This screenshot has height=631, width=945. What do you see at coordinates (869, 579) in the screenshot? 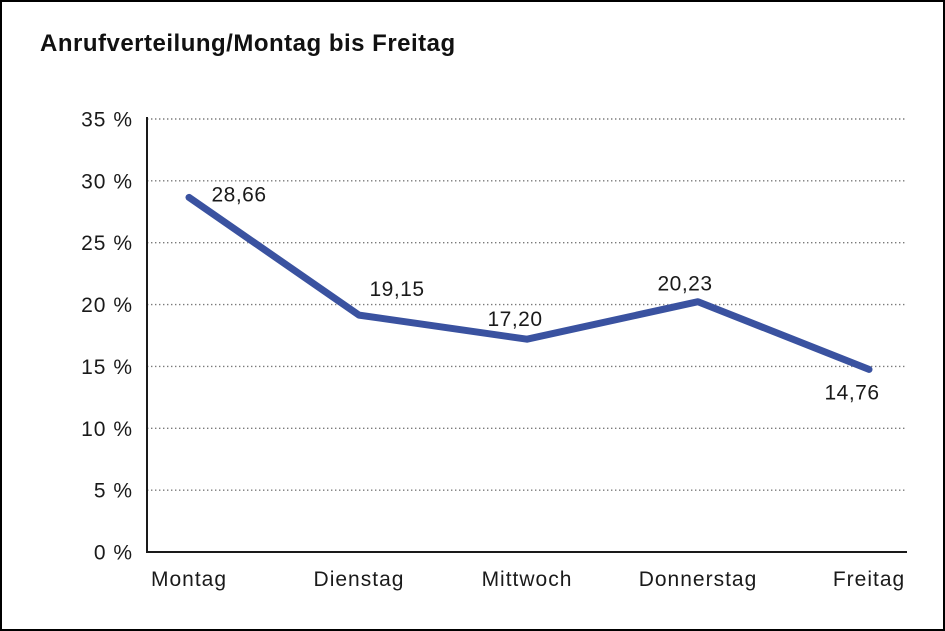
I see `x-tick-label: Freitag` at bounding box center [869, 579].